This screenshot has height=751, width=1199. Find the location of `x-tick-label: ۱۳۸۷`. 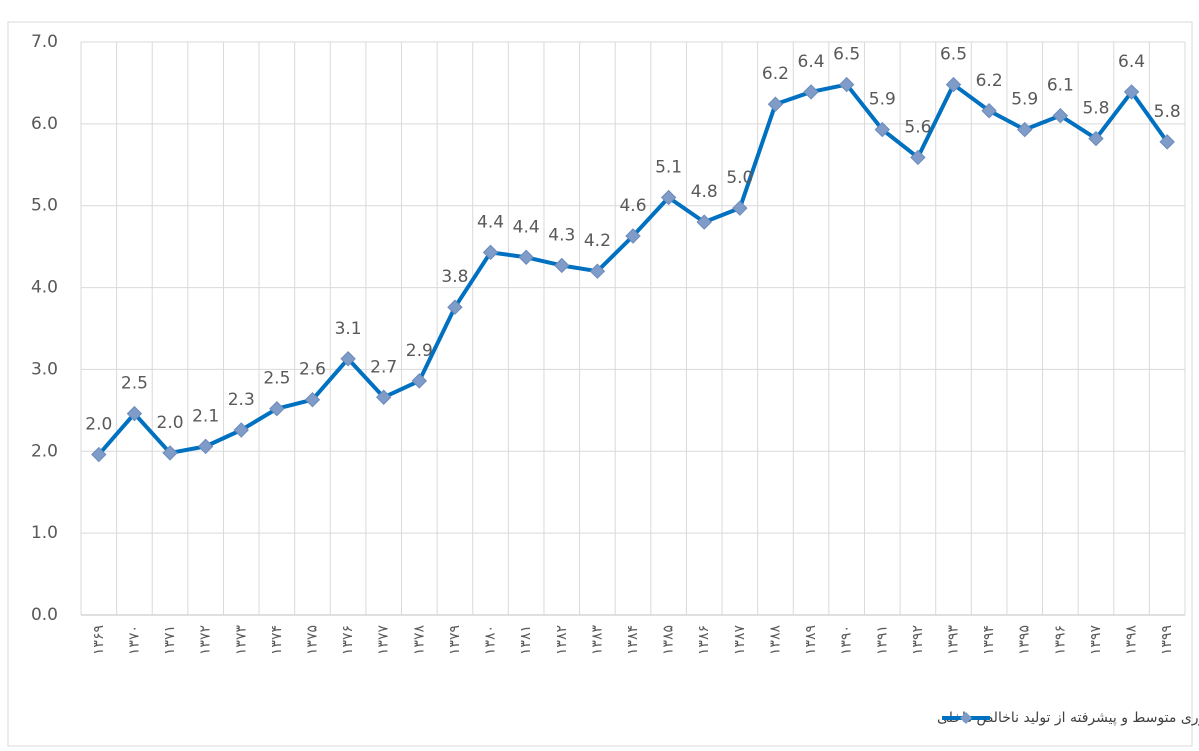

x-tick-label: ۱۳۸۷ is located at coordinates (740, 640).